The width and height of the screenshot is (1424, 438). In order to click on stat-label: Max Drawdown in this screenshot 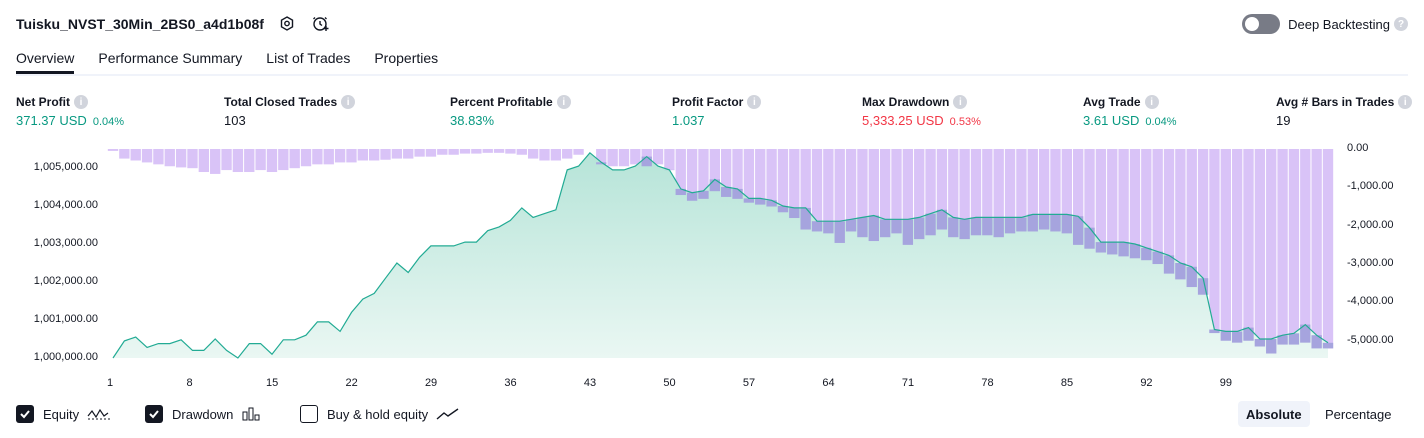, I will do `click(906, 102)`.